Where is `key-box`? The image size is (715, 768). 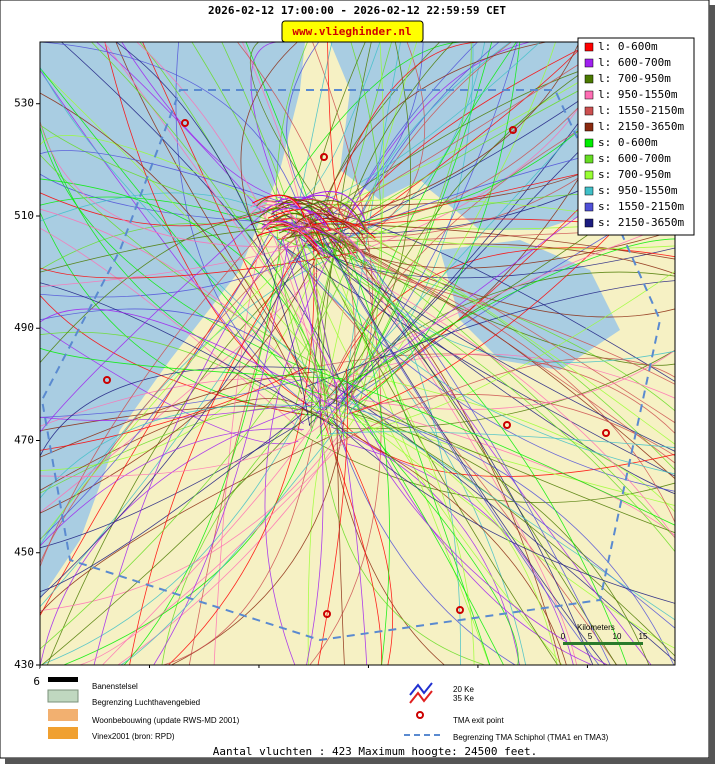 key-box is located at coordinates (357, 707).